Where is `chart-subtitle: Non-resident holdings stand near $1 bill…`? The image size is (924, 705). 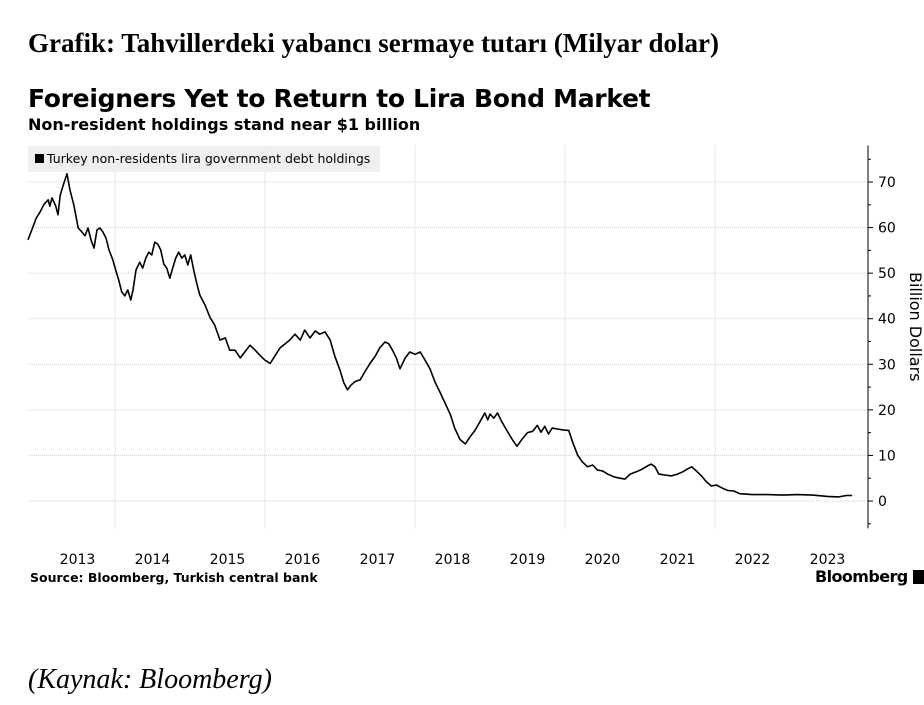 chart-subtitle: Non-resident holdings stand near $1 bill… is located at coordinates (224, 124).